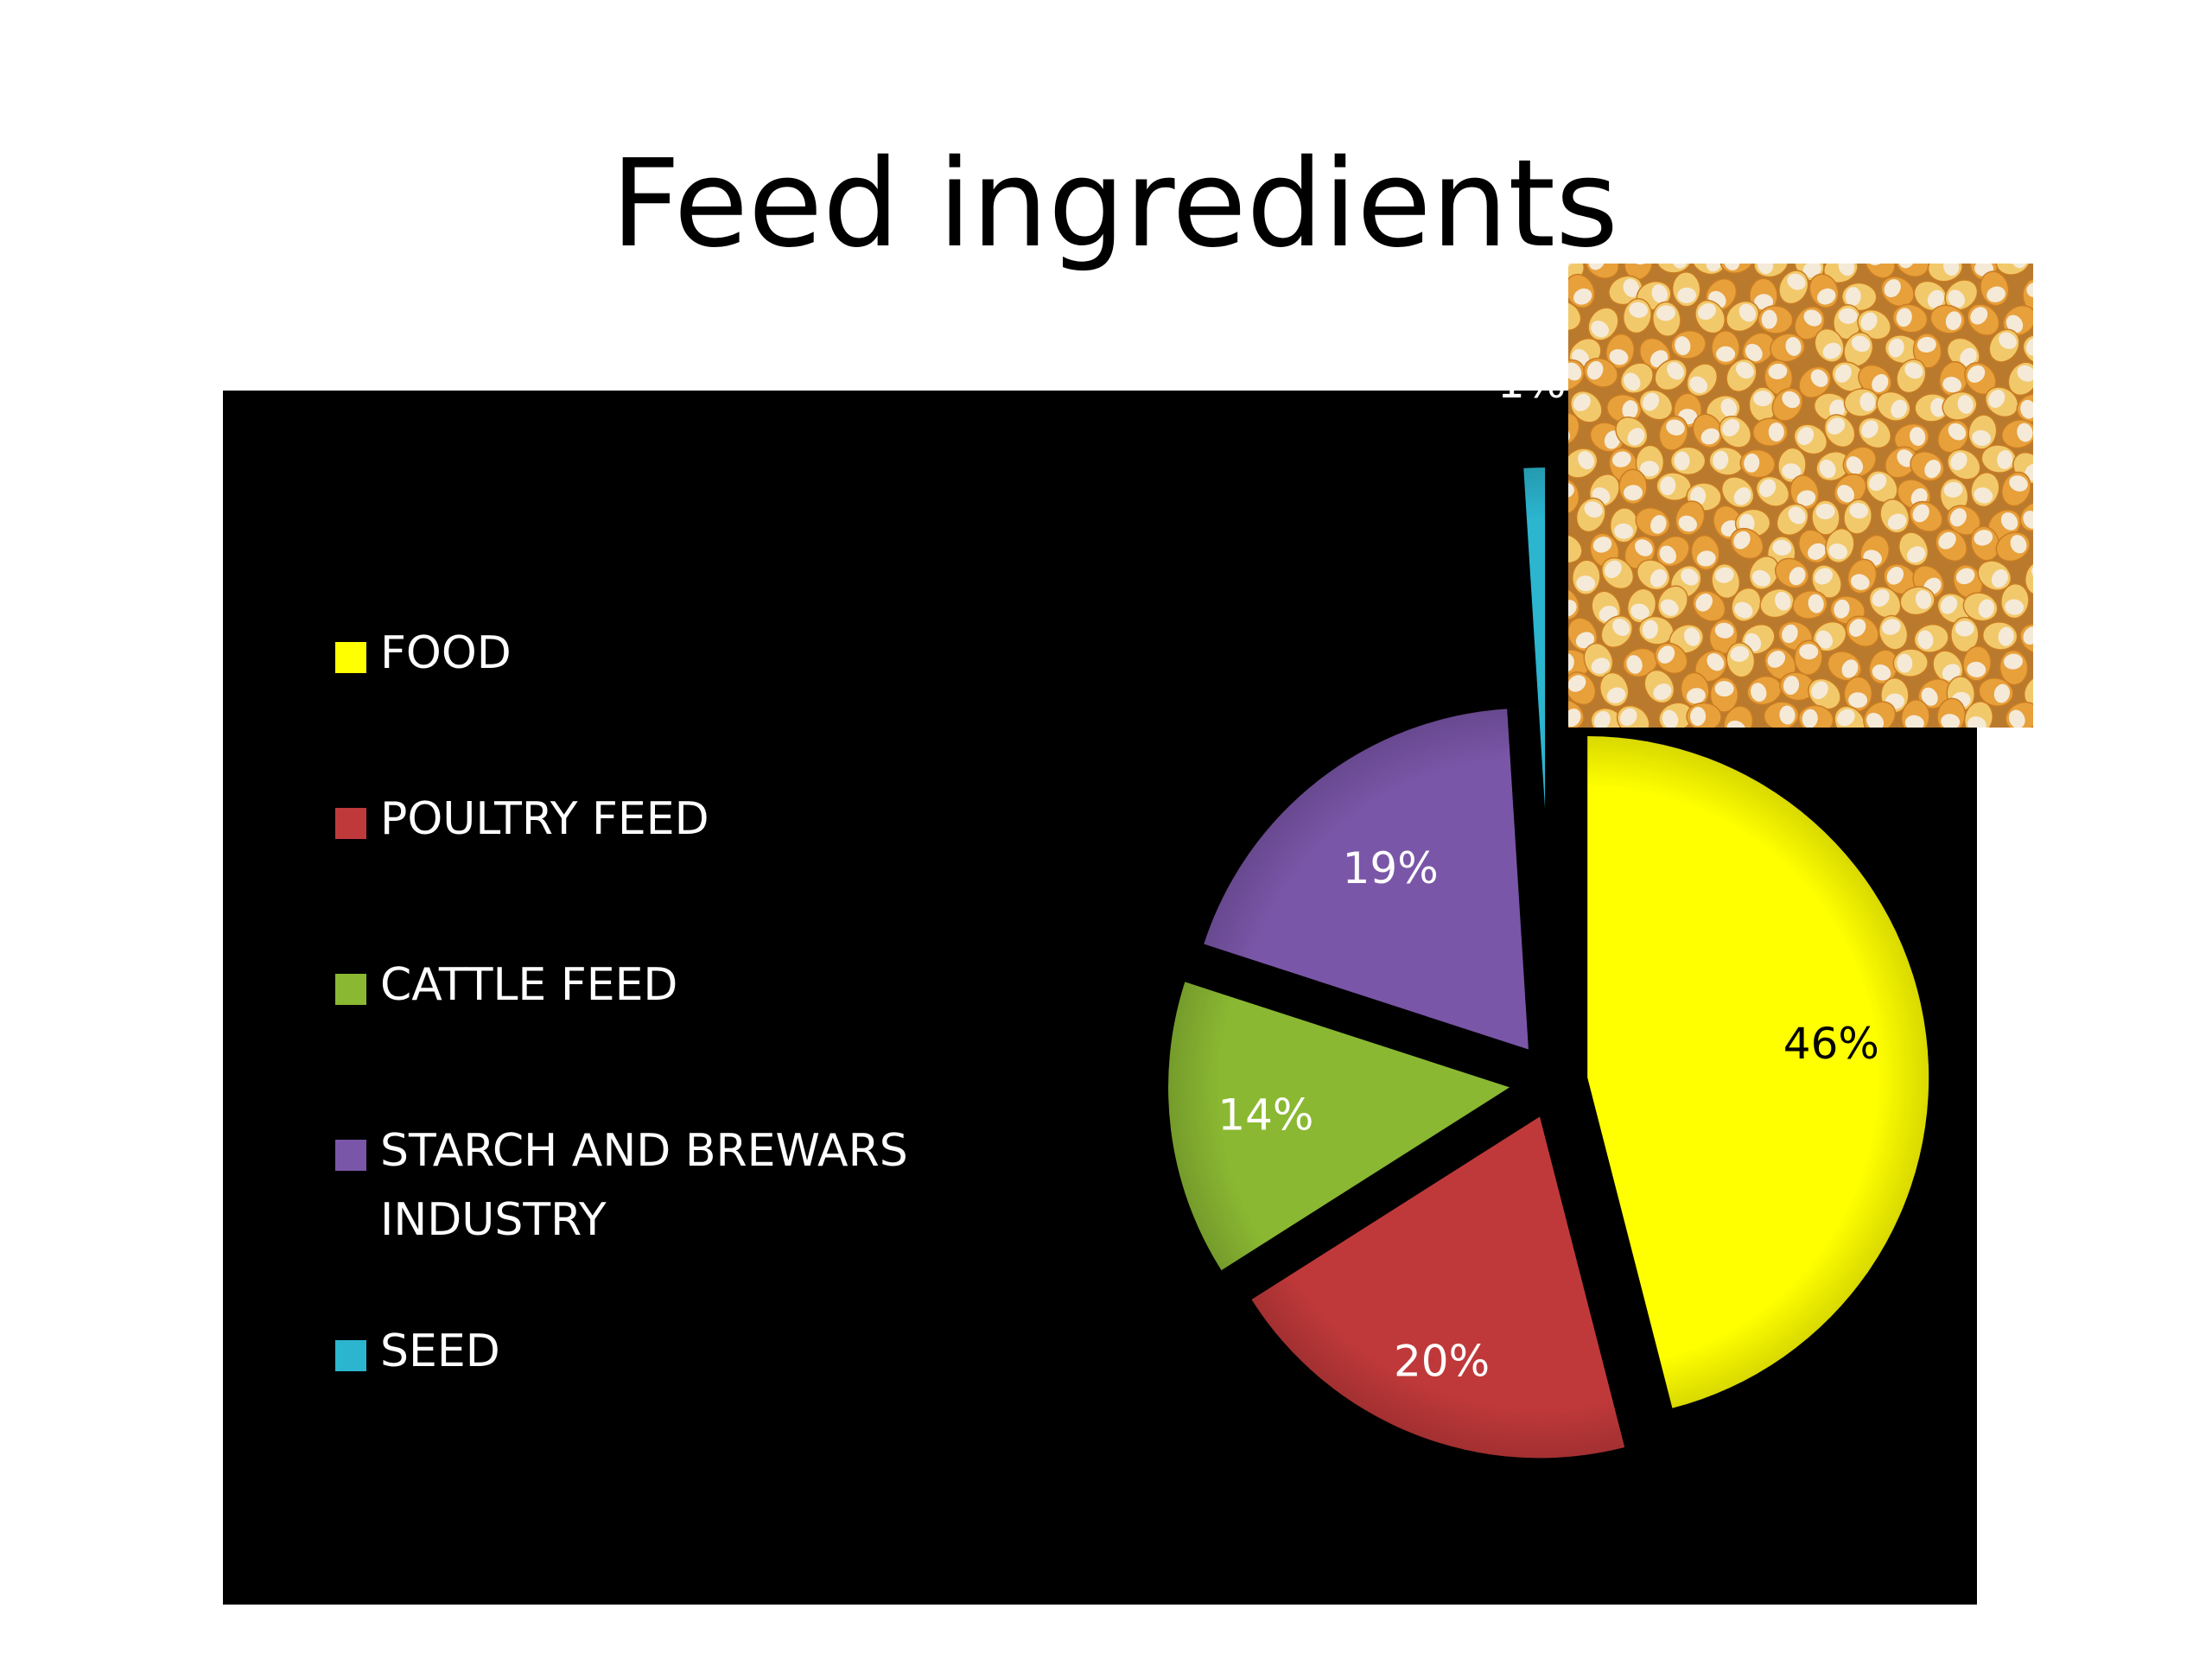 The width and height of the screenshot is (2212, 1659). I want to click on pie-slice-poultry-feed, so click(1438, 1287).